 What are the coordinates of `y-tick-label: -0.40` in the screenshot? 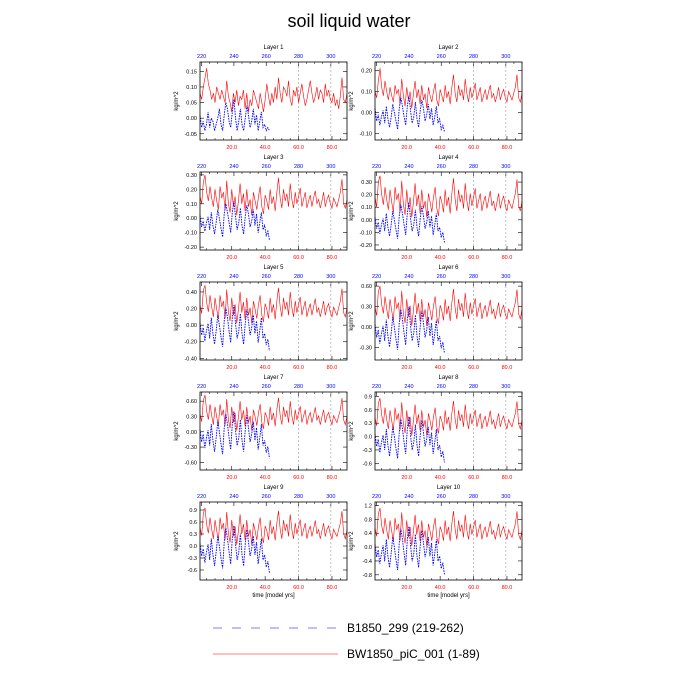 It's located at (190, 359).